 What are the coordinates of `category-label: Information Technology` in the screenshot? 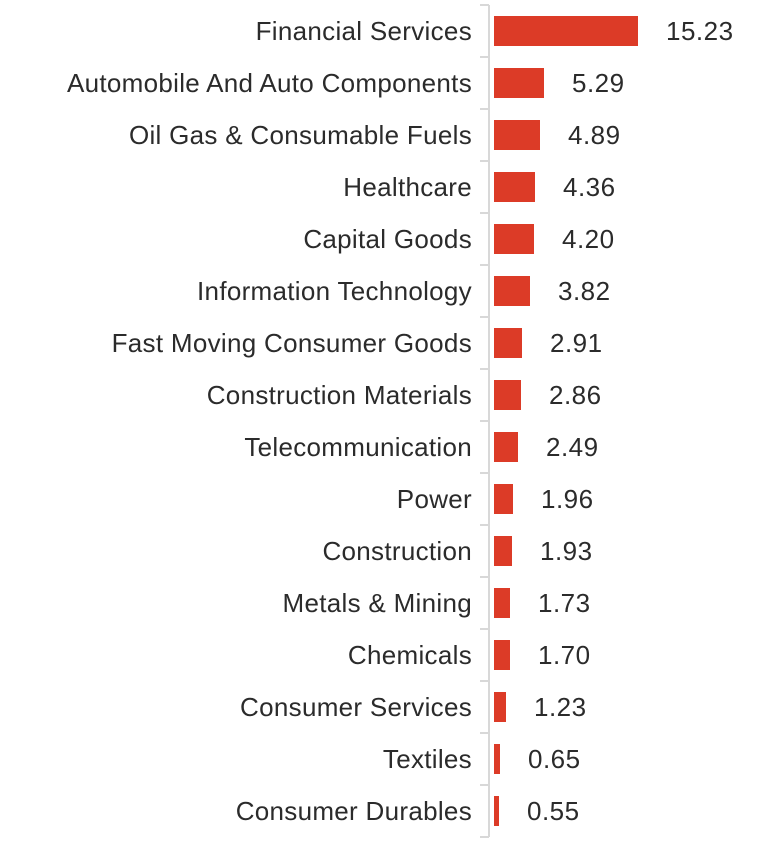 It's located at (334, 291).